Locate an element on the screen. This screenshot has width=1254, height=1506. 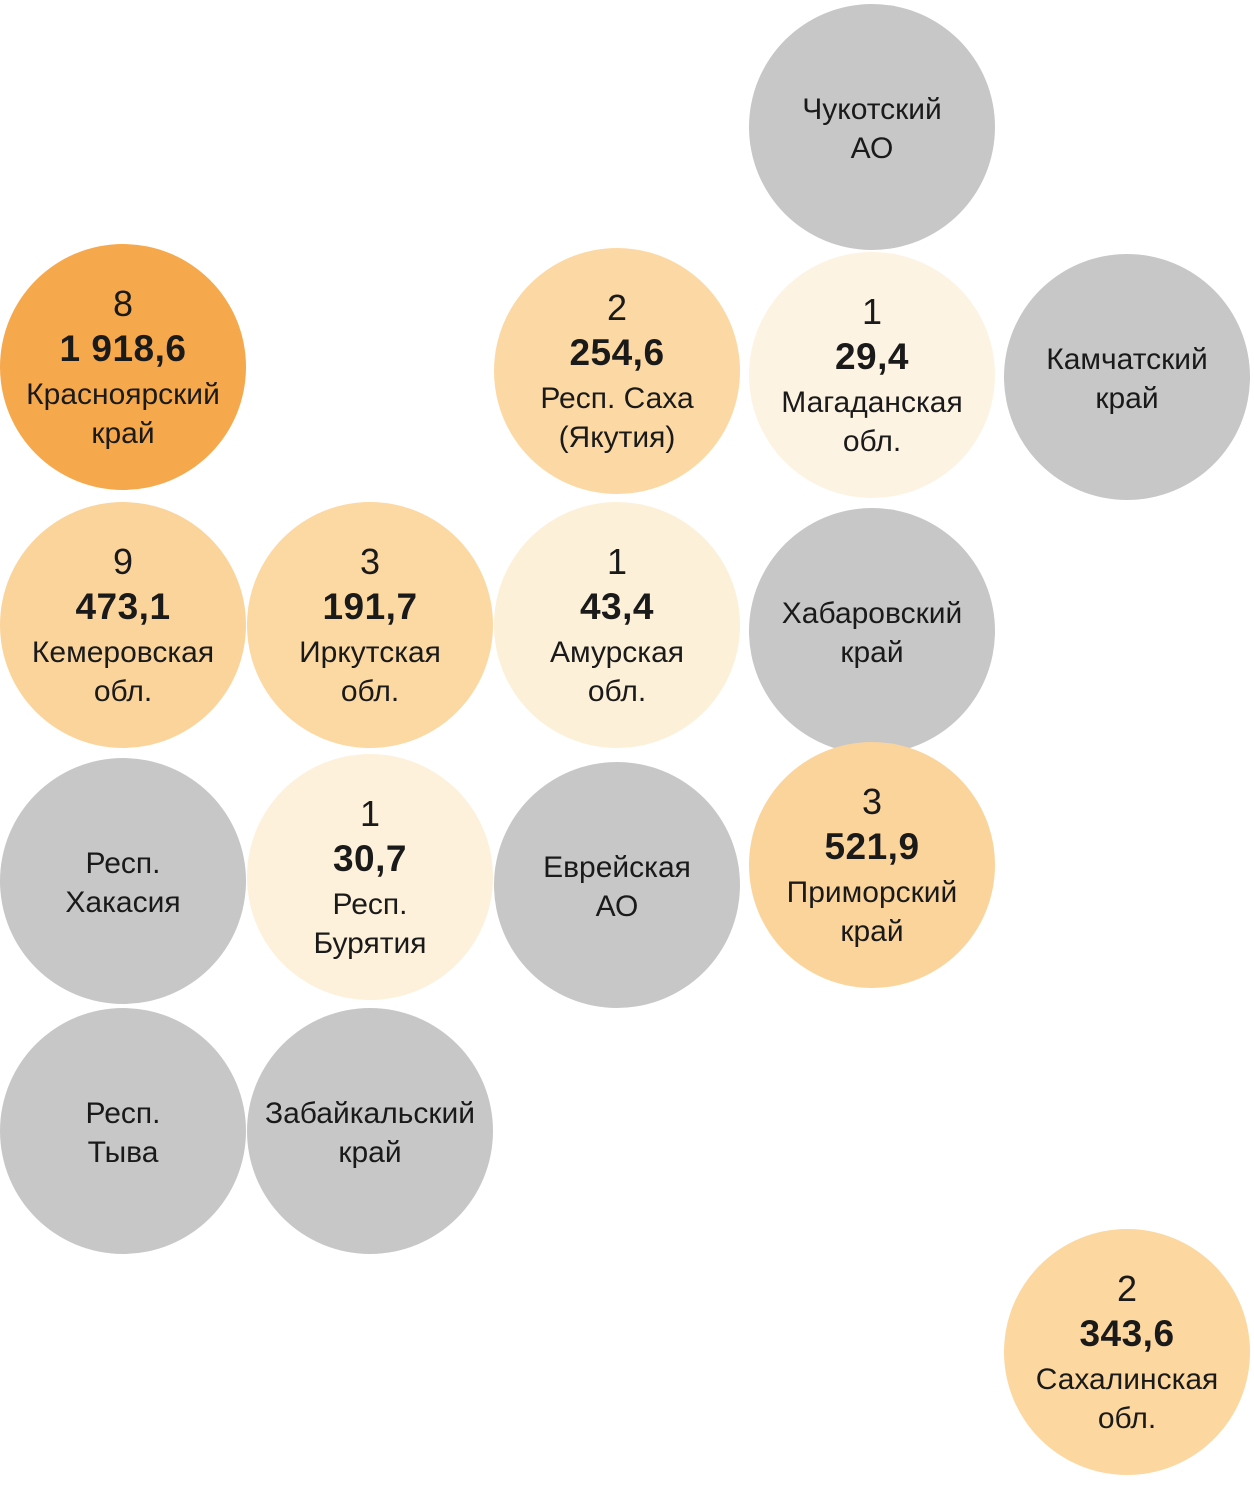
region-name: Чукотский АО is located at coordinates (872, 128).